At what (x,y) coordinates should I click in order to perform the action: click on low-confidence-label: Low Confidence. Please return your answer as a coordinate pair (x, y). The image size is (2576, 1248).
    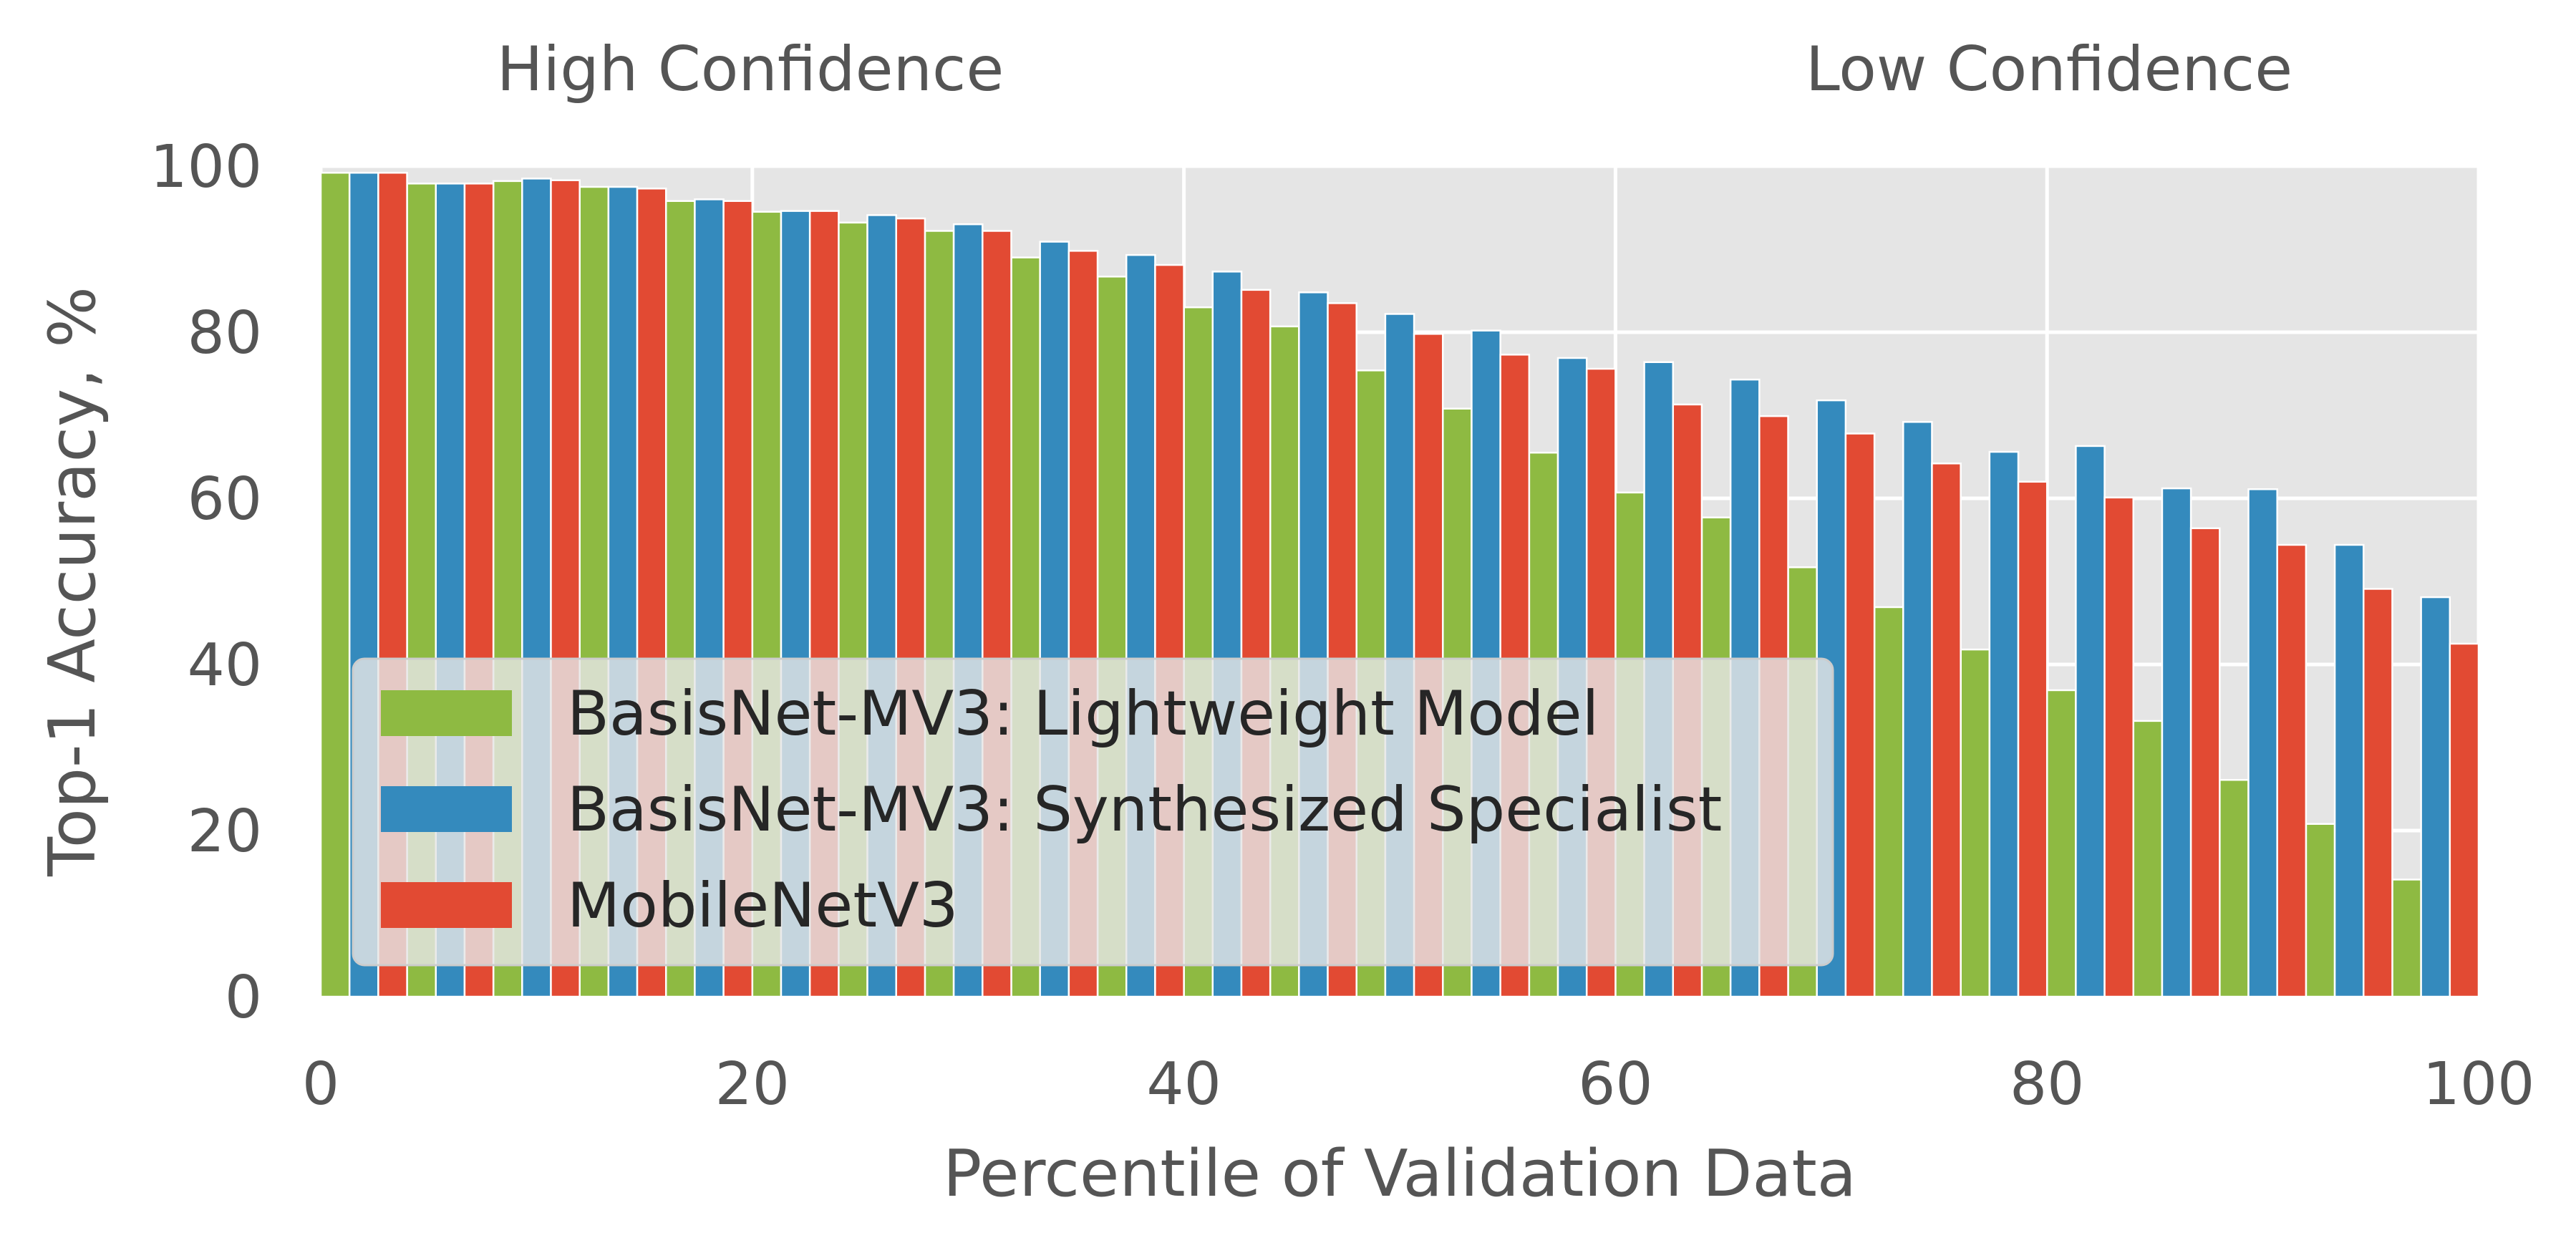
    Looking at the image, I should click on (2049, 69).